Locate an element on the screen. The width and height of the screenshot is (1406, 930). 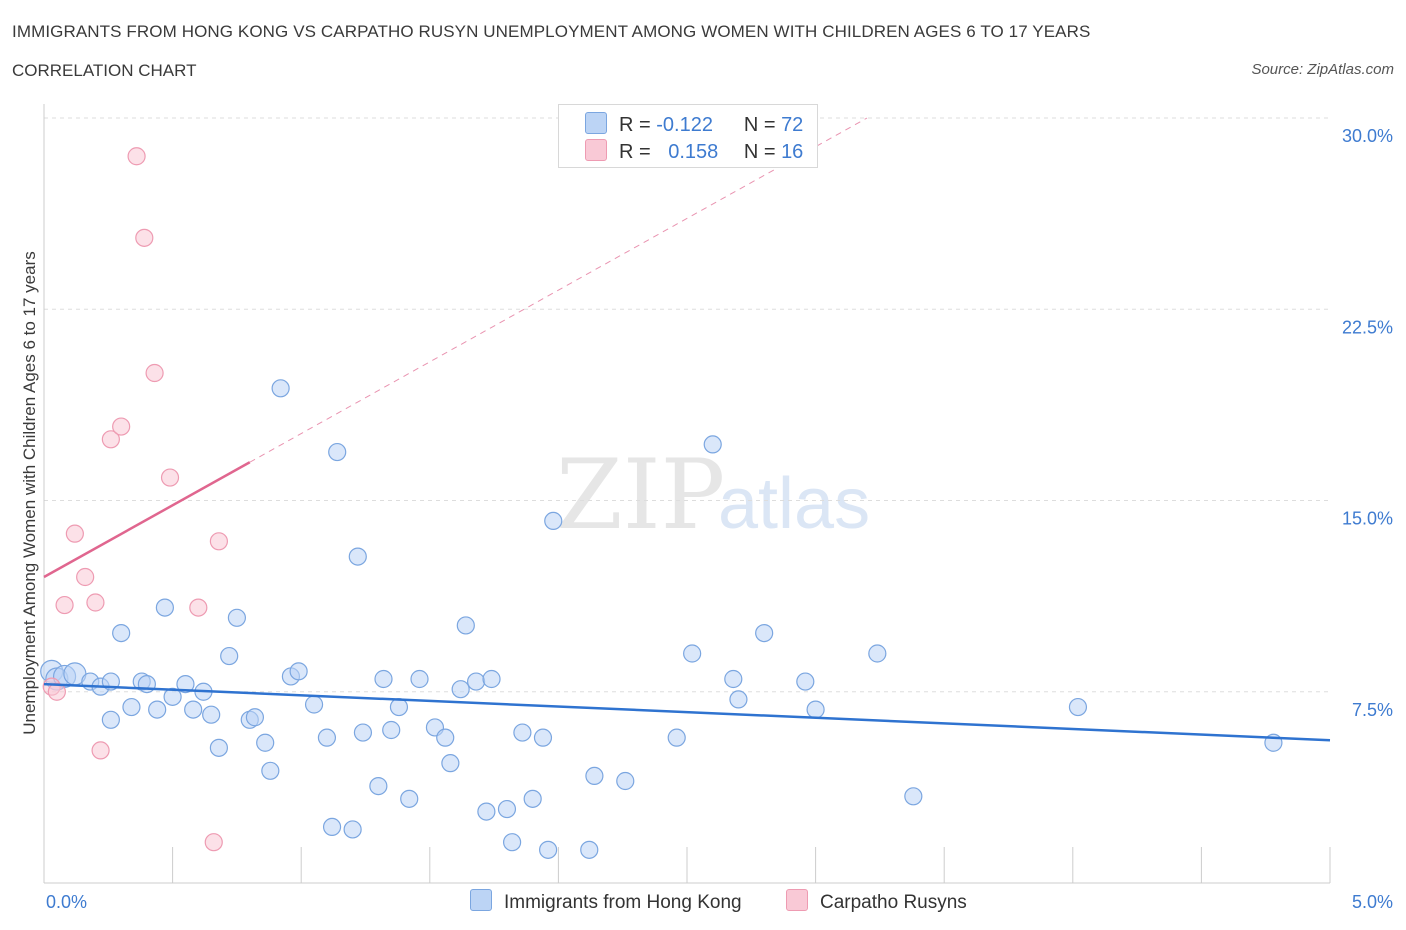
legend-row-carpatho-rusyns: R = 0.158 N = 16 is located at coordinates (694, 152).